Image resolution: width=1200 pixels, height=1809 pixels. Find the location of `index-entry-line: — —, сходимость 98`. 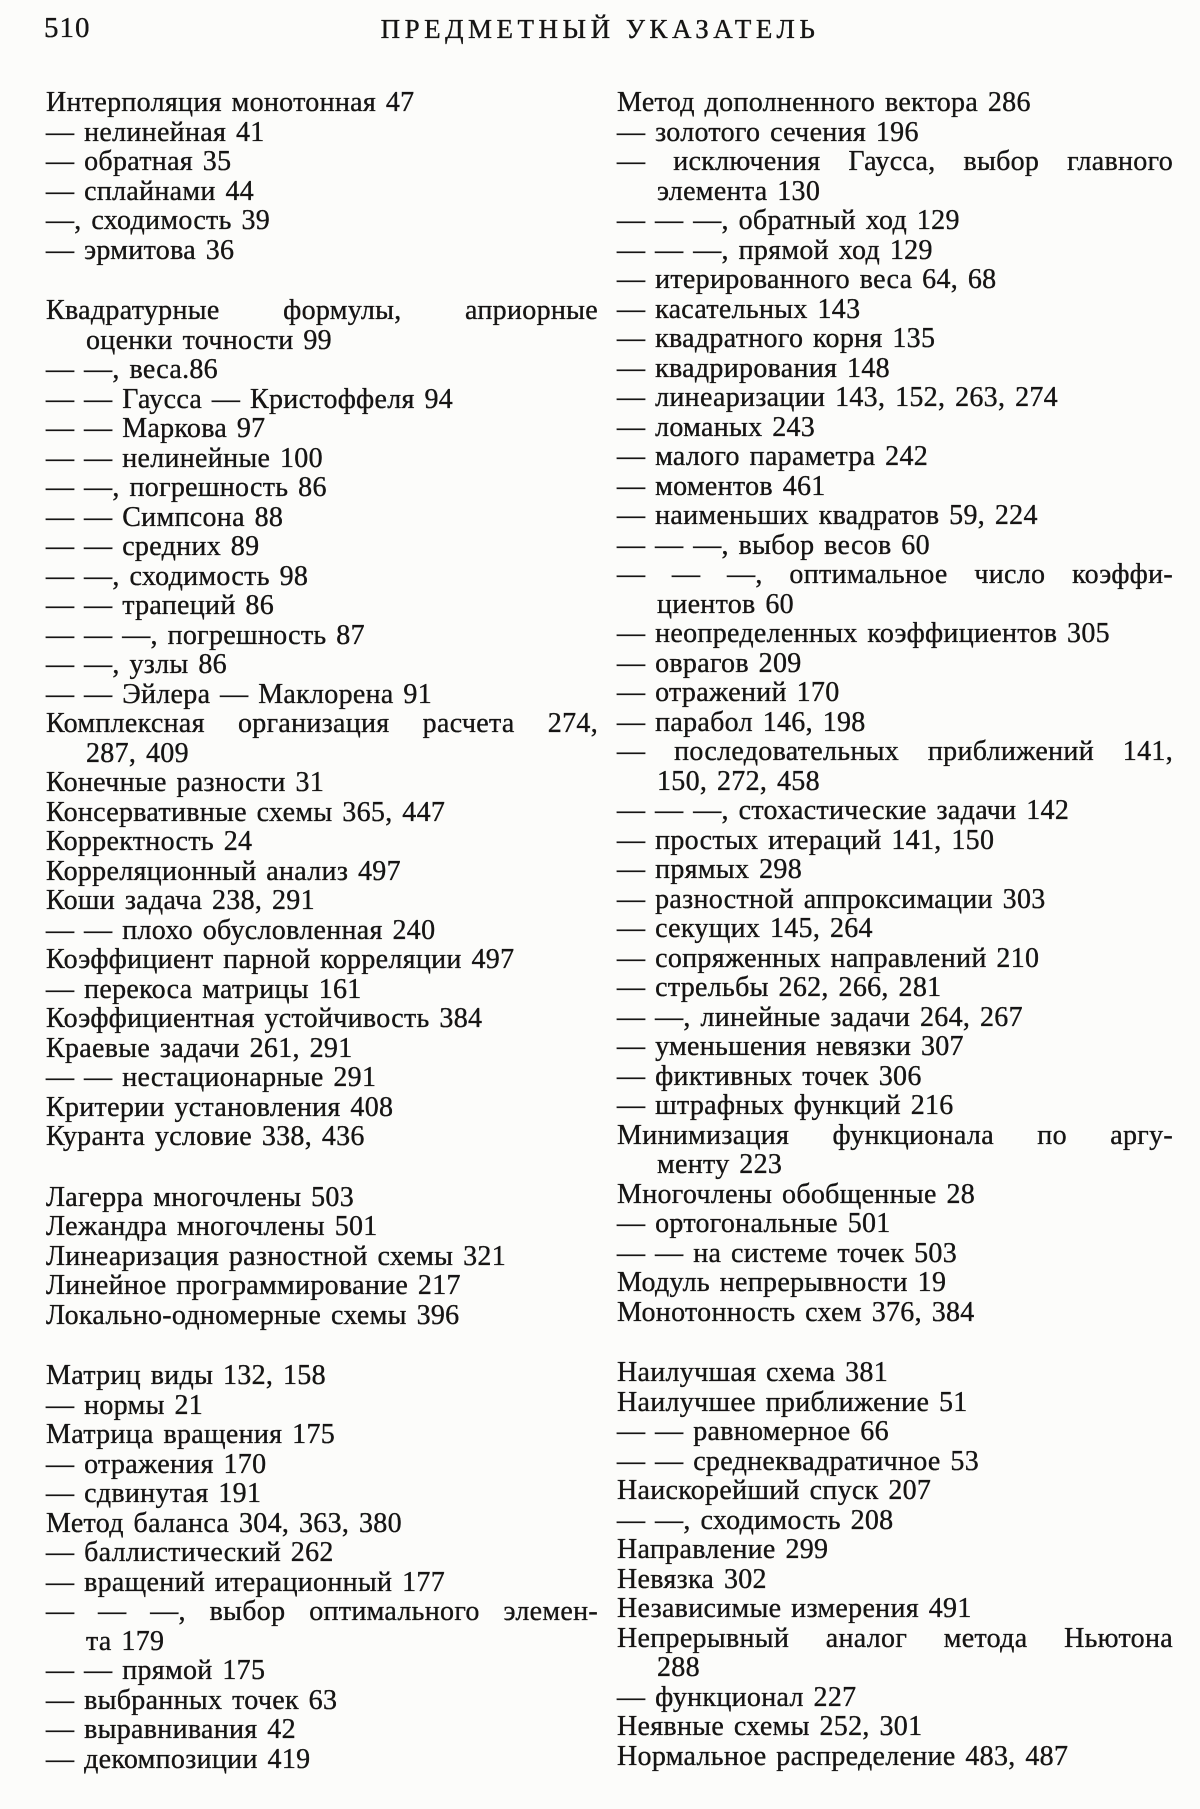

index-entry-line: — —, сходимость 98 is located at coordinates (177, 576).